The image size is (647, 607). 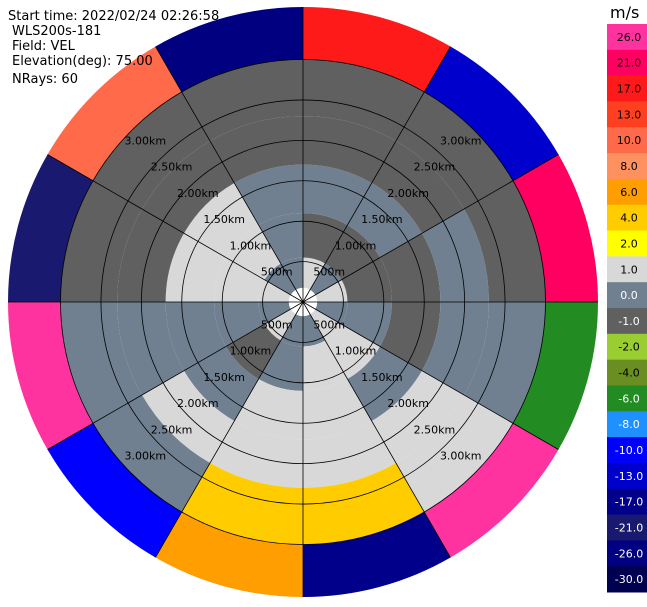 I want to click on field-label: Field: VEL, so click(x=44, y=46).